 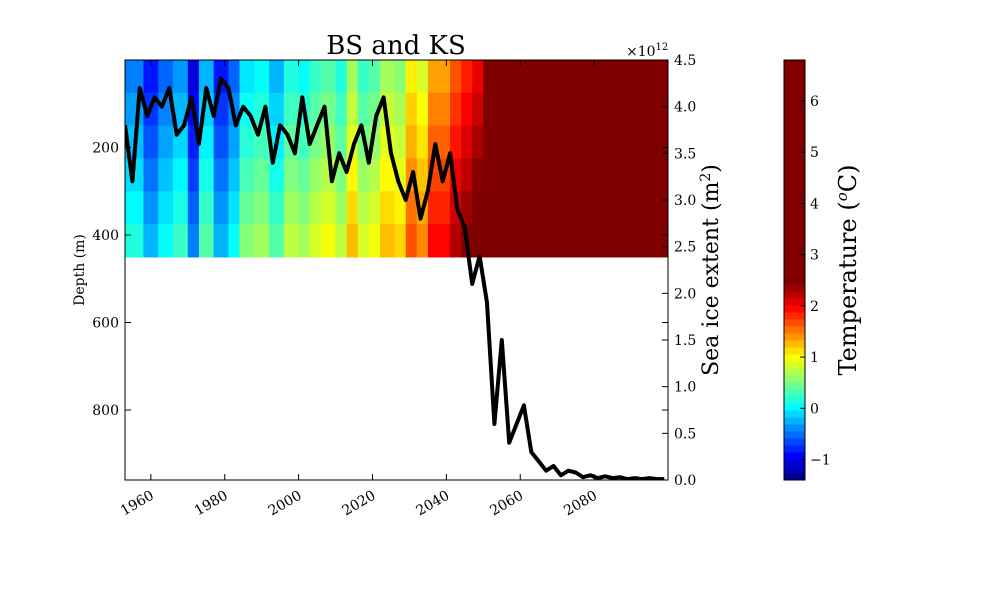 I want to click on colorbar-tick-label: 2, so click(x=814, y=307).